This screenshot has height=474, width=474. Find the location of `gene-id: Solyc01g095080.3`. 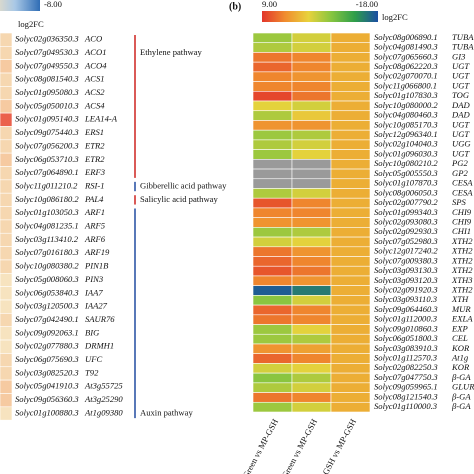

gene-id: Solyc01g095080.3 is located at coordinates (47, 92).